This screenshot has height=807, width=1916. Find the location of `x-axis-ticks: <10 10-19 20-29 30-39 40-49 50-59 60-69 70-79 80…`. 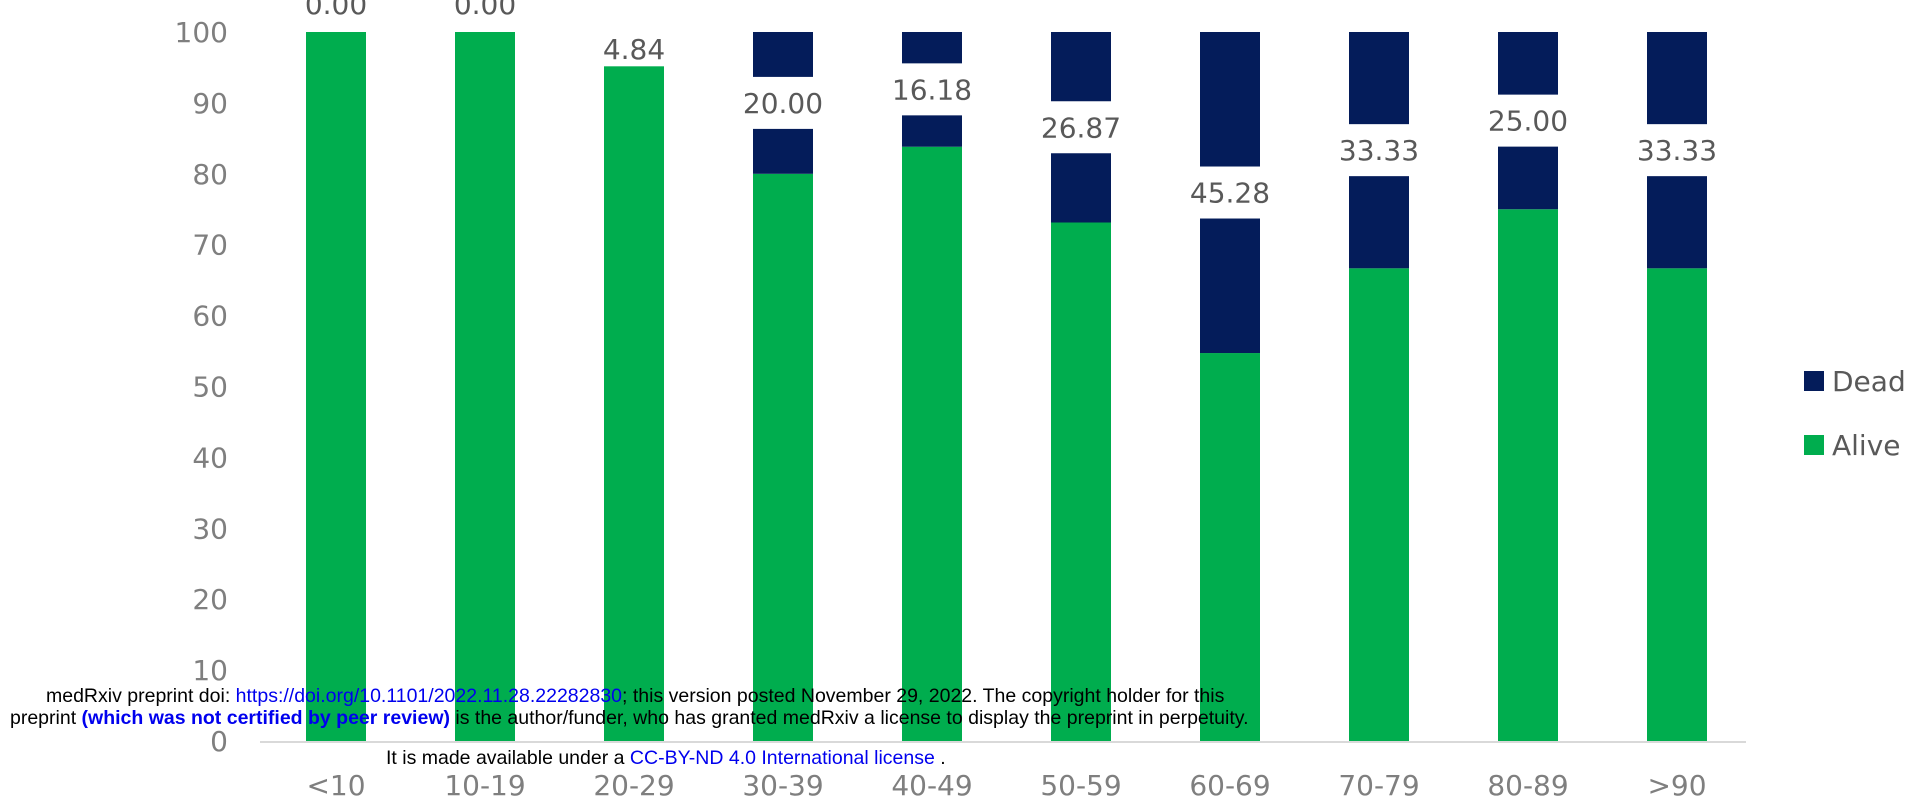

x-axis-ticks: <10 10-19 20-29 30-39 40-49 50-59 60-69 70-79 80… is located at coordinates (1006, 785).